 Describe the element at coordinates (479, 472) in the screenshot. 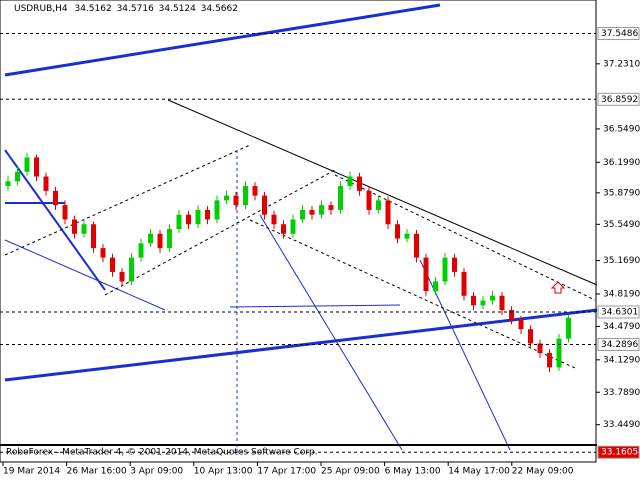

I see `x-tick-label: 14 May 17:00` at that location.